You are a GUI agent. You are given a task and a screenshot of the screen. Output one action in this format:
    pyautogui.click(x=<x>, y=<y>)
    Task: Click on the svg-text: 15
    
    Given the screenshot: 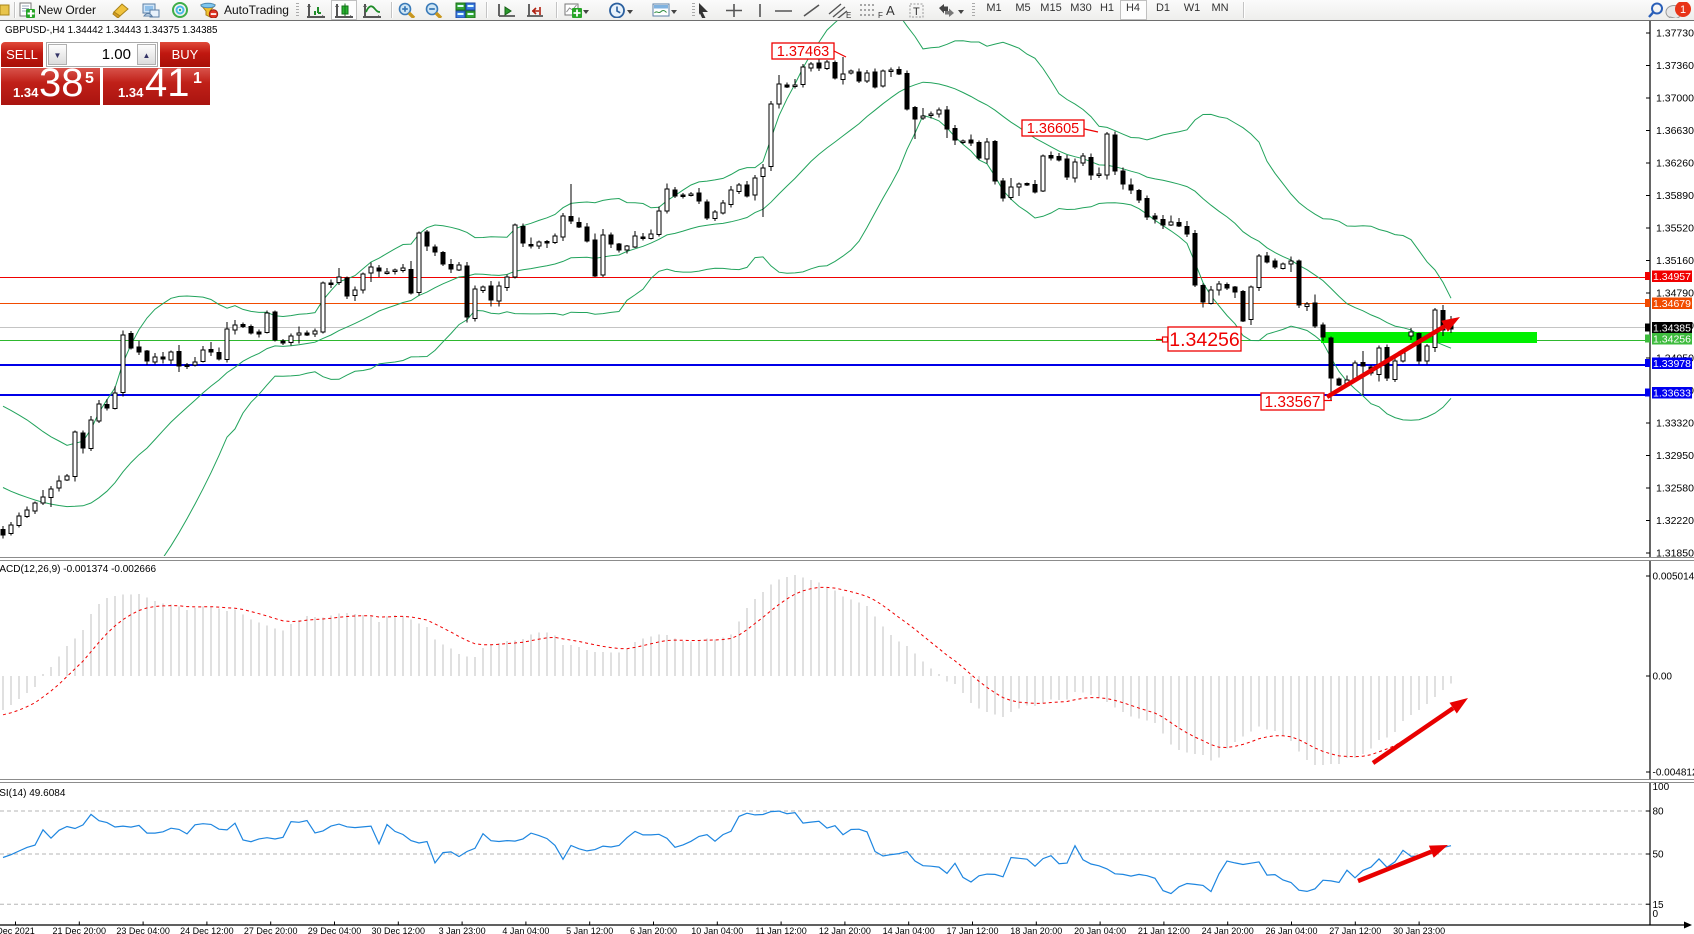 What is the action you would take?
    pyautogui.click(x=1659, y=905)
    